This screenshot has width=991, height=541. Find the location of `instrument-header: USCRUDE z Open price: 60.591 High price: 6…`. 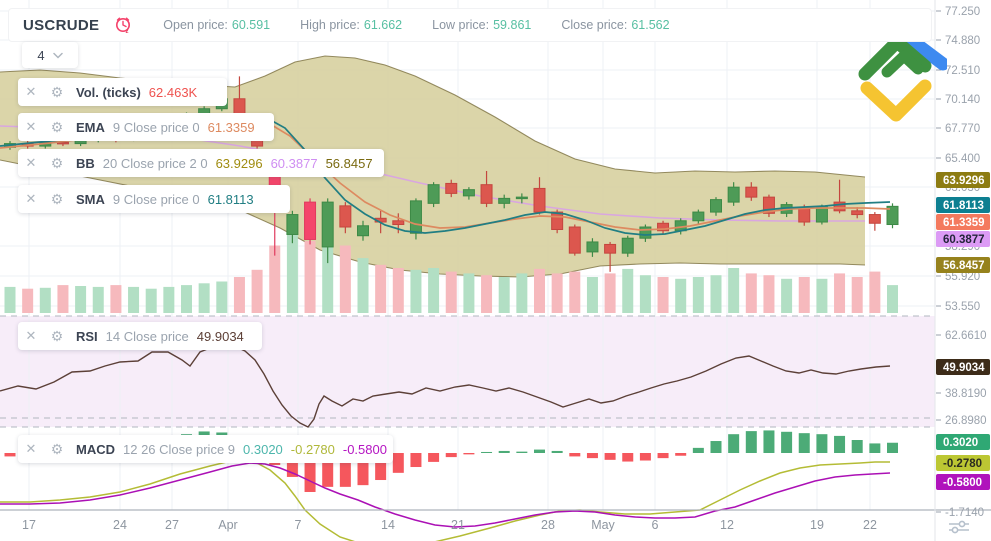

instrument-header: USCRUDE z Open price: 60.591 High price: 6… is located at coordinates (470, 25).